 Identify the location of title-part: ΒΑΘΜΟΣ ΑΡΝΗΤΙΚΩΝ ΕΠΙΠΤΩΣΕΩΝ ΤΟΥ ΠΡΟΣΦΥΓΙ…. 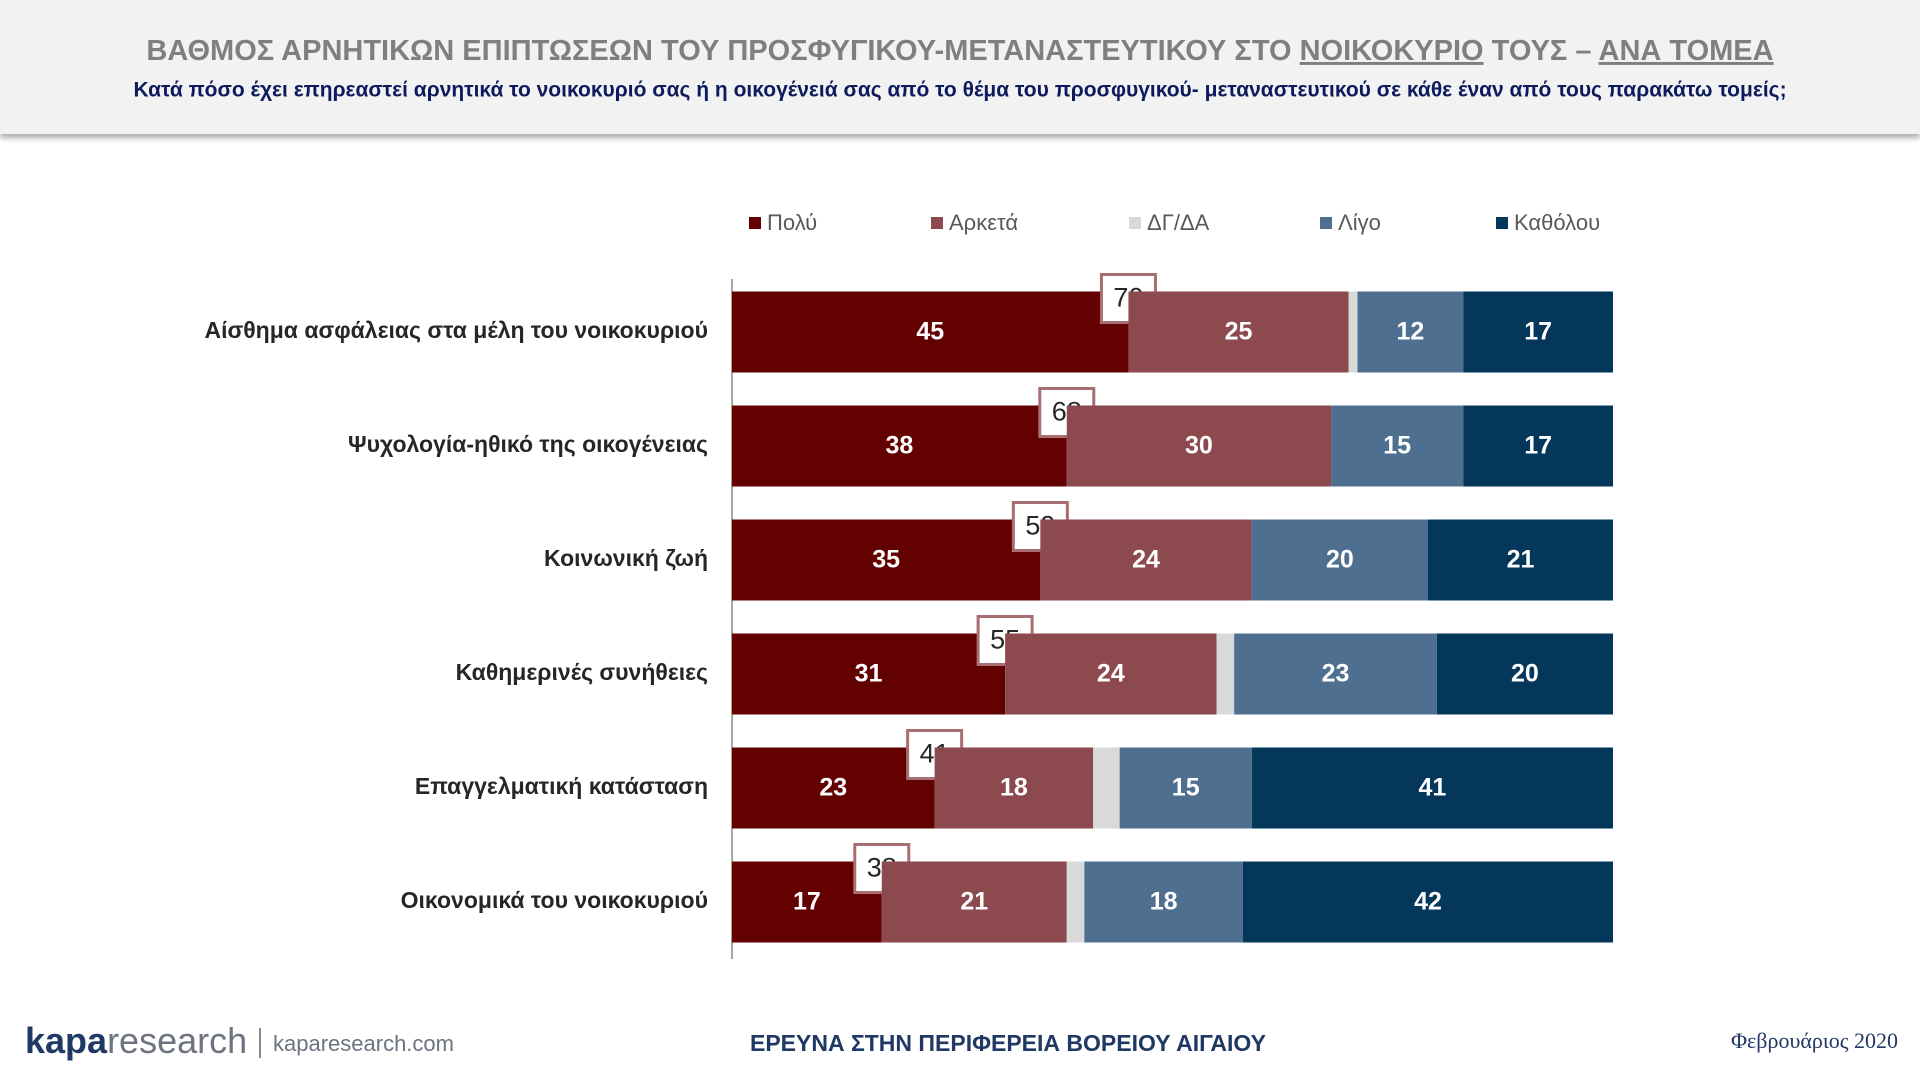
(722, 51).